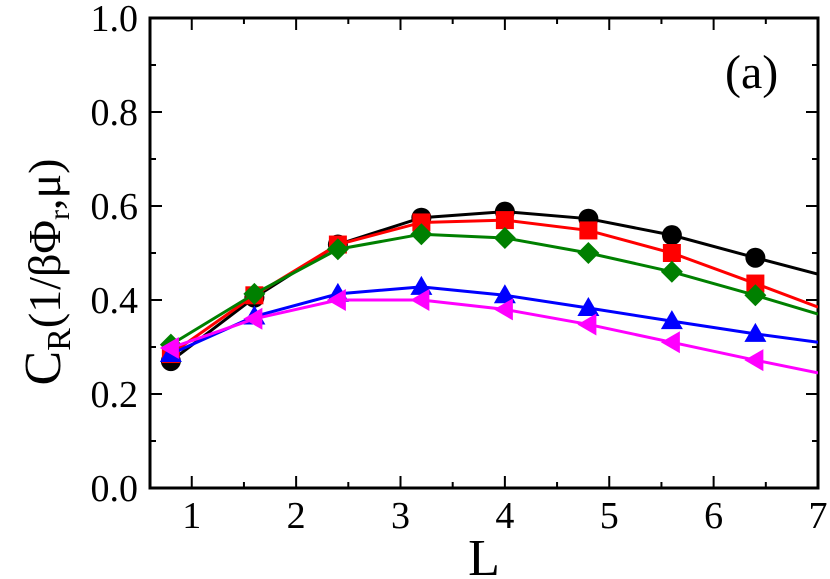 Image resolution: width=830 pixels, height=579 pixels. I want to click on y-tick-label: 0.4, so click(115, 301).